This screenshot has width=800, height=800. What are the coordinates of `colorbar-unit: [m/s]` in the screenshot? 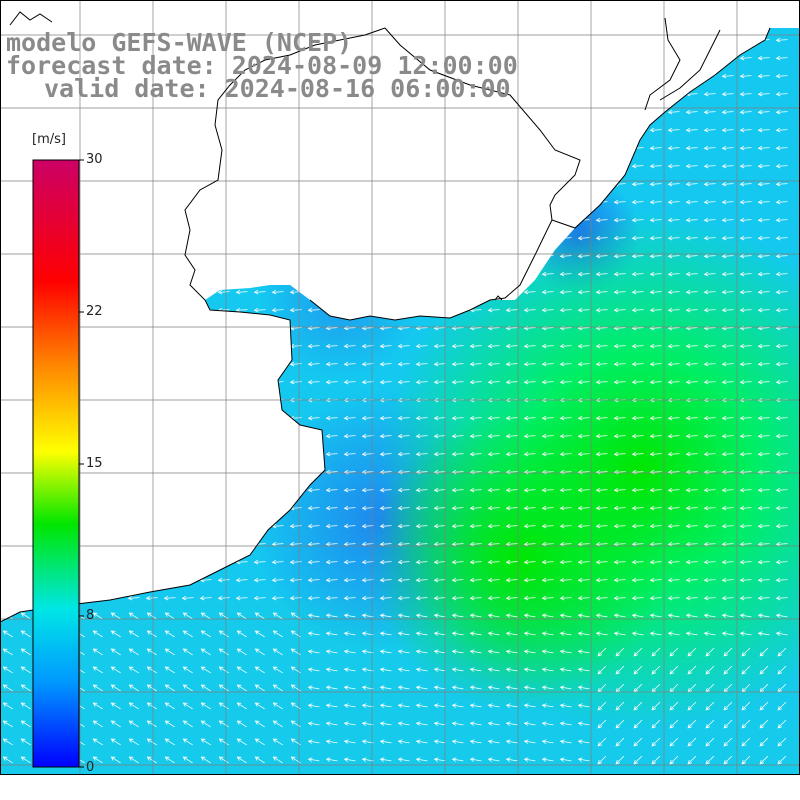 It's located at (49, 139).